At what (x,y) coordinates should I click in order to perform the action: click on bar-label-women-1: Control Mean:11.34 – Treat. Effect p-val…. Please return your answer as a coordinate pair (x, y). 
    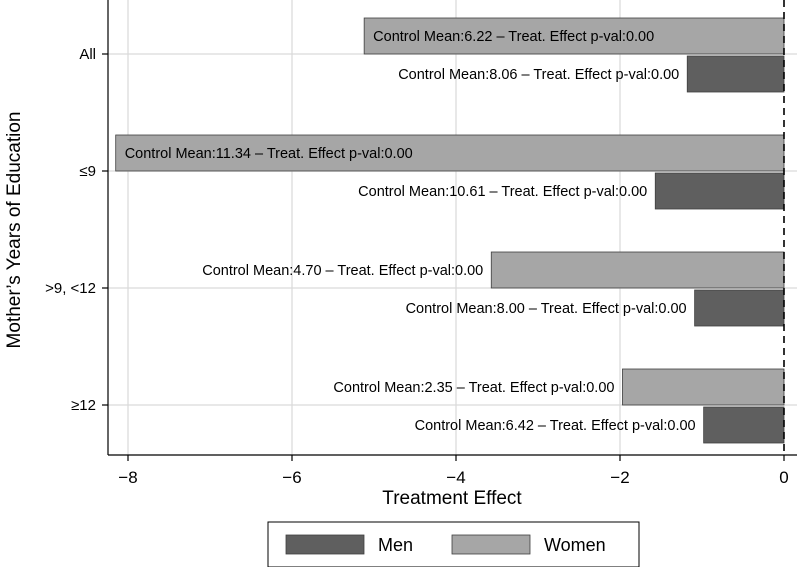
    Looking at the image, I should click on (269, 154).